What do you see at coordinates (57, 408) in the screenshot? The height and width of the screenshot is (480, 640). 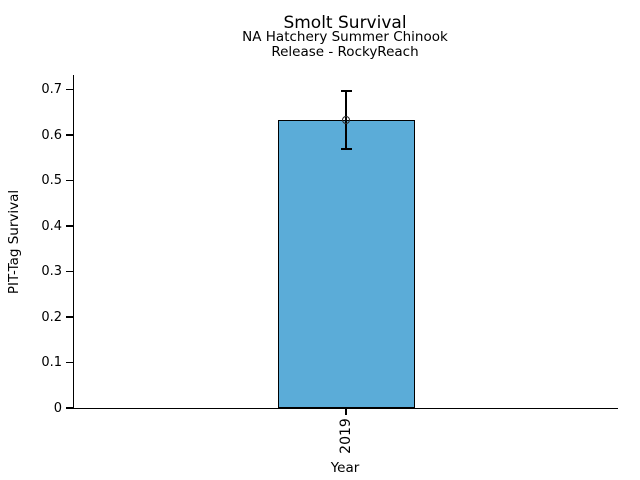 I see `y-tick-label: 0` at bounding box center [57, 408].